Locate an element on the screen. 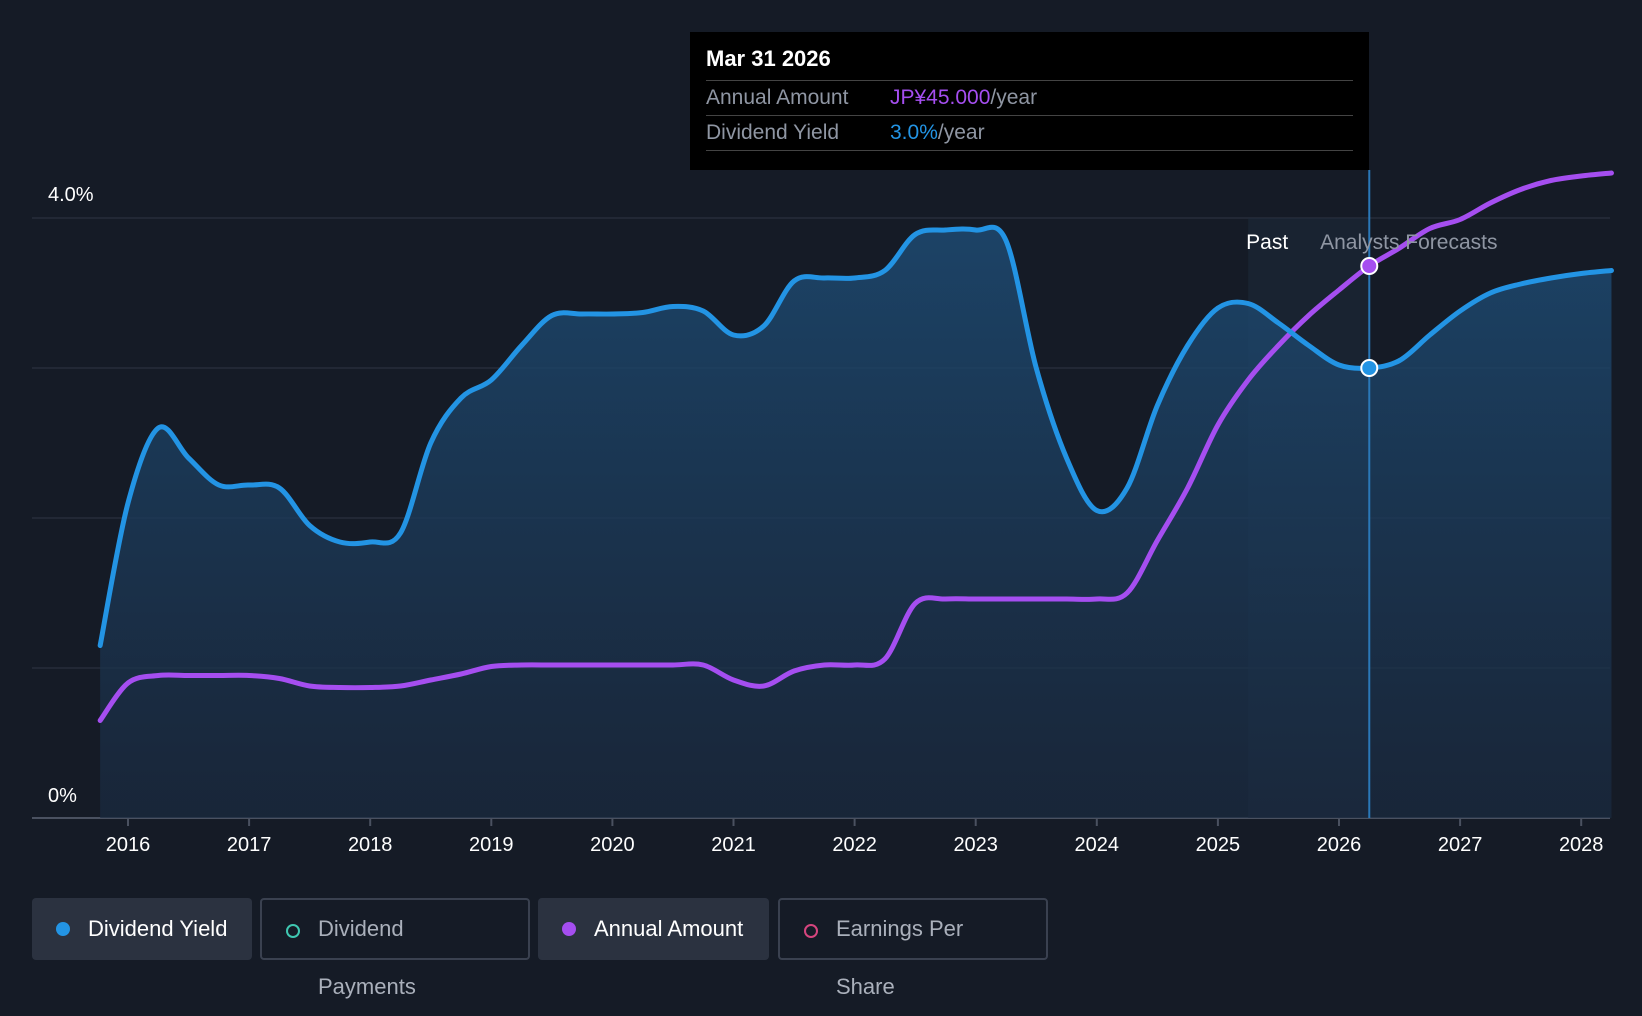 This screenshot has width=1642, height=1016. dividend-yield-marker is located at coordinates (1369, 368).